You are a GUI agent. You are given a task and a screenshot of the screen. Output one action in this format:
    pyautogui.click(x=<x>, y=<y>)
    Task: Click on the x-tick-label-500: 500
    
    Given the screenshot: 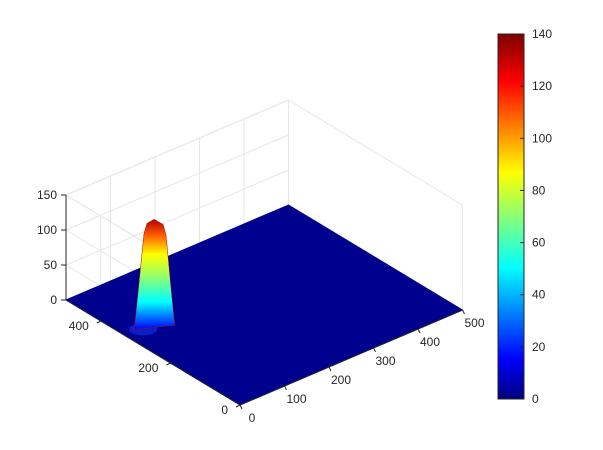 What is the action you would take?
    pyautogui.click(x=474, y=323)
    